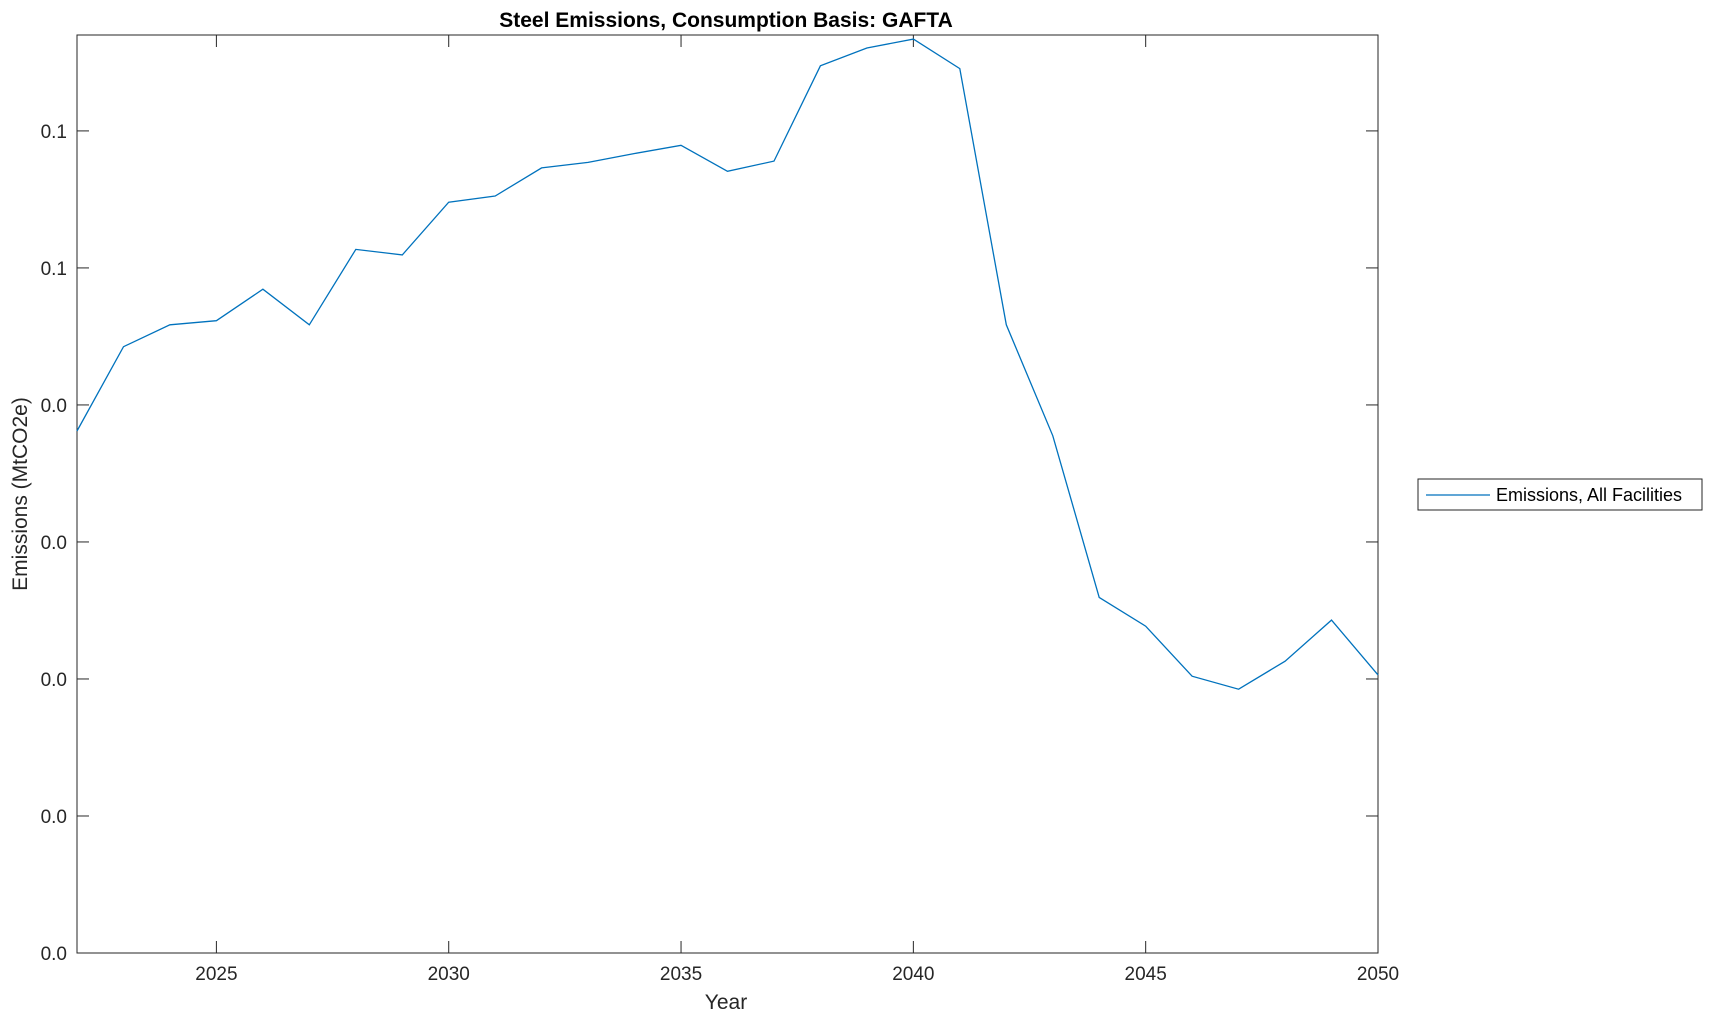 The image size is (1709, 1021). Describe the element at coordinates (449, 974) in the screenshot. I see `x-tick-label: 2030` at that location.